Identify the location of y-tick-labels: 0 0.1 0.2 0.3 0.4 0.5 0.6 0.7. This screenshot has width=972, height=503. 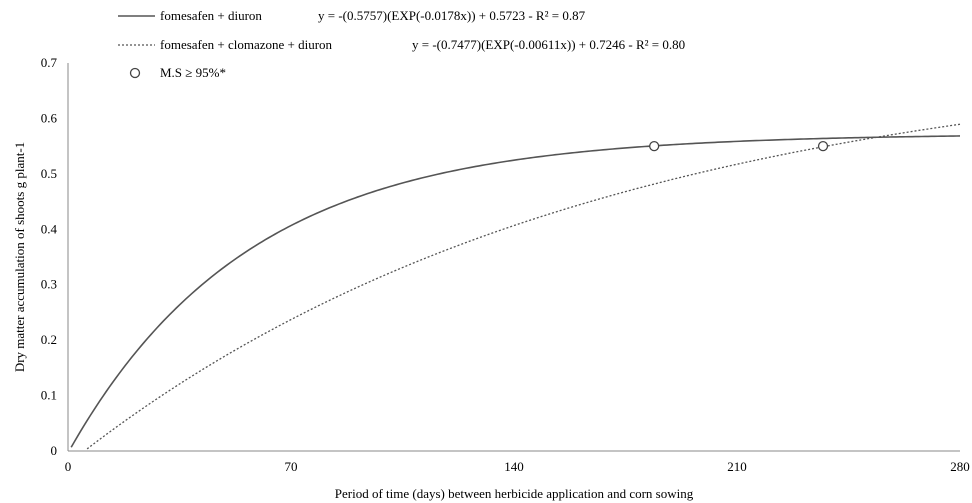
(49, 256).